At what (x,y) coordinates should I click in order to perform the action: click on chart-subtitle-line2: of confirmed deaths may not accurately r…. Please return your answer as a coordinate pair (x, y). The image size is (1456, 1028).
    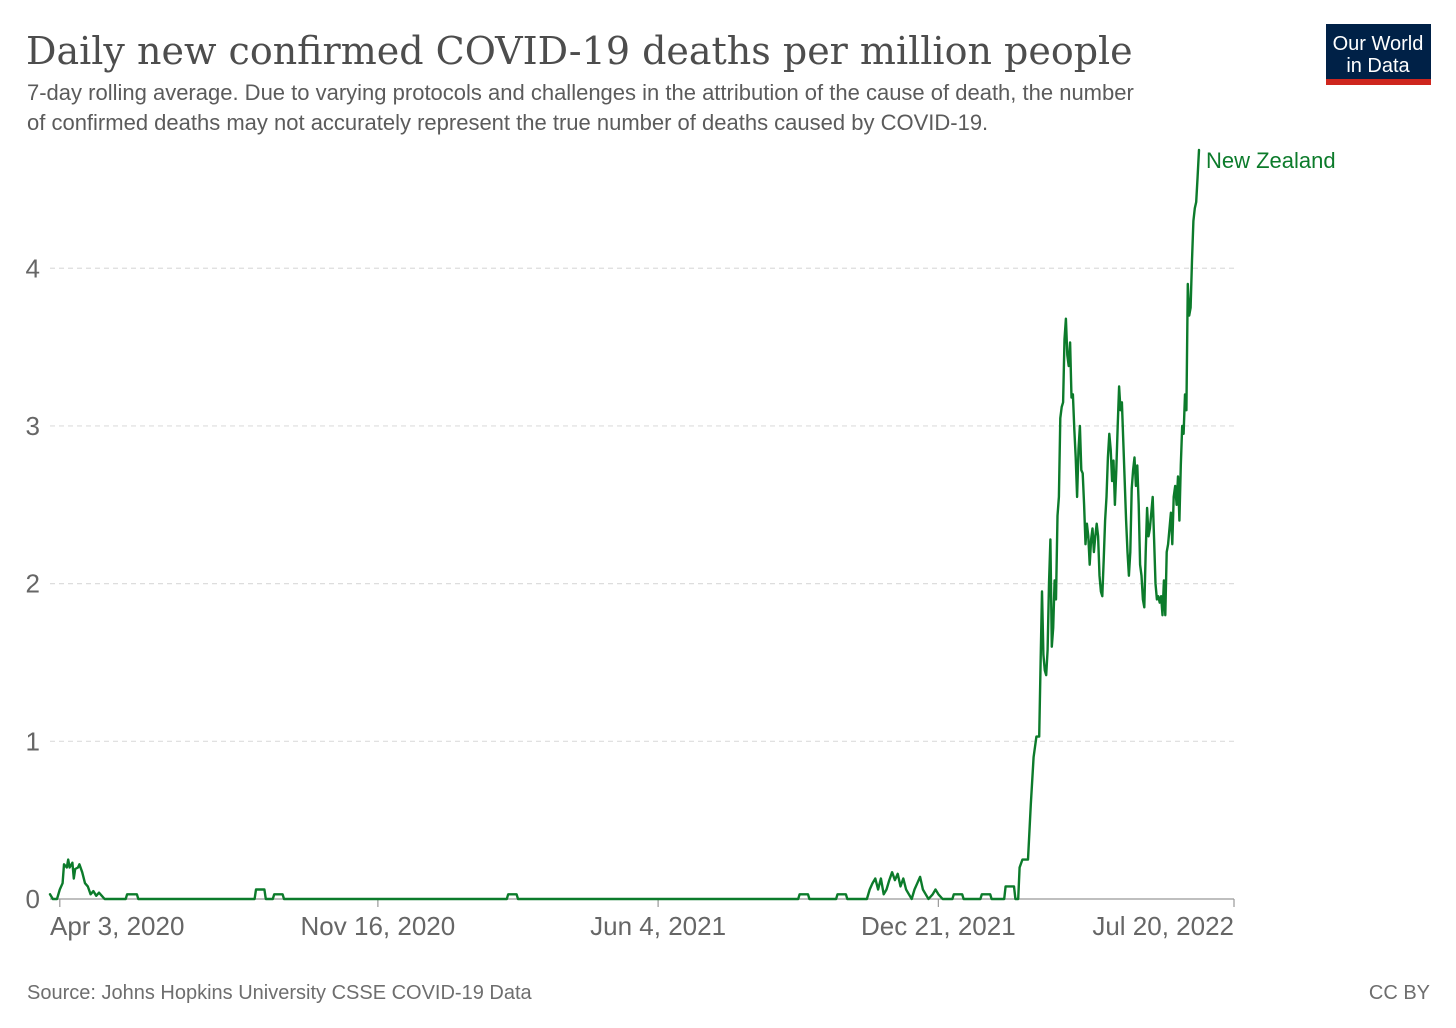
    Looking at the image, I should click on (507, 122).